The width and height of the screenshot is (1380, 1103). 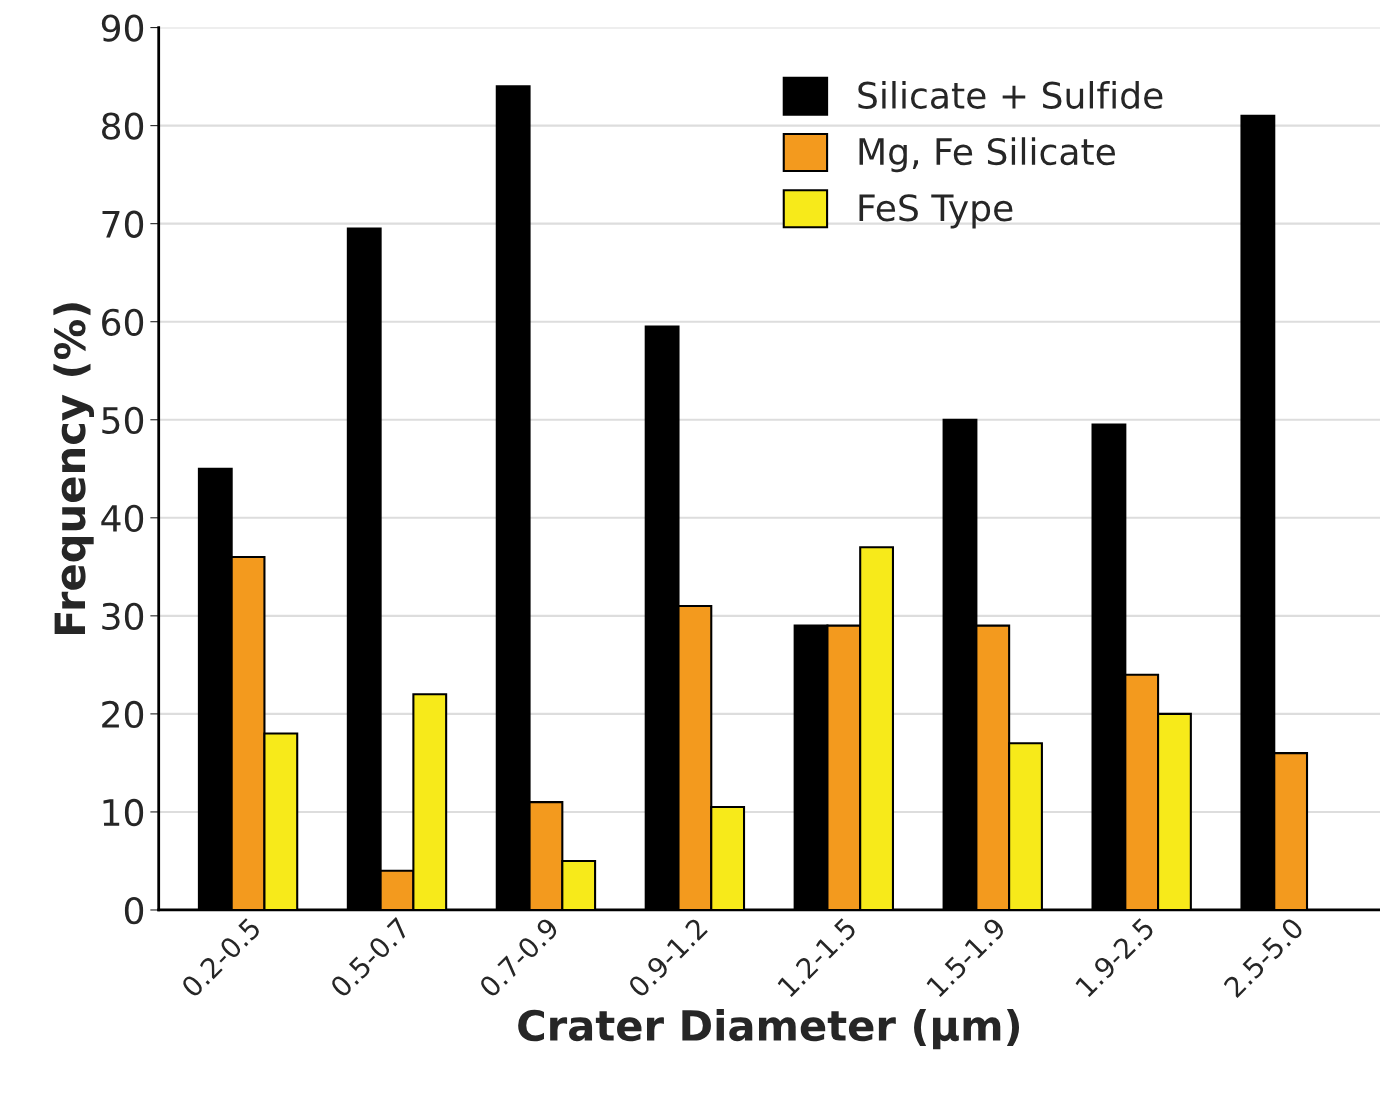 What do you see at coordinates (123, 420) in the screenshot?
I see `y-tick-label: 50` at bounding box center [123, 420].